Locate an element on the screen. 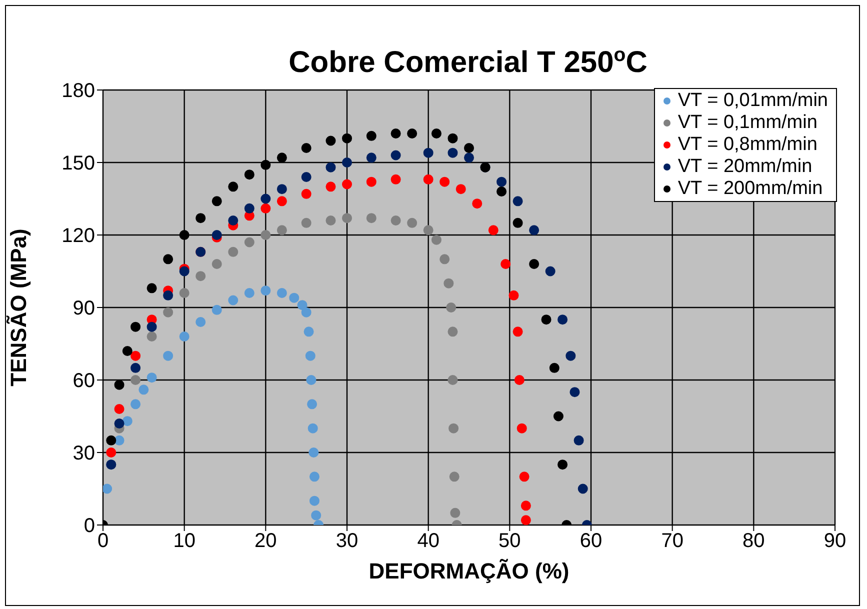  x-tick-label: 70 is located at coordinates (672, 541).